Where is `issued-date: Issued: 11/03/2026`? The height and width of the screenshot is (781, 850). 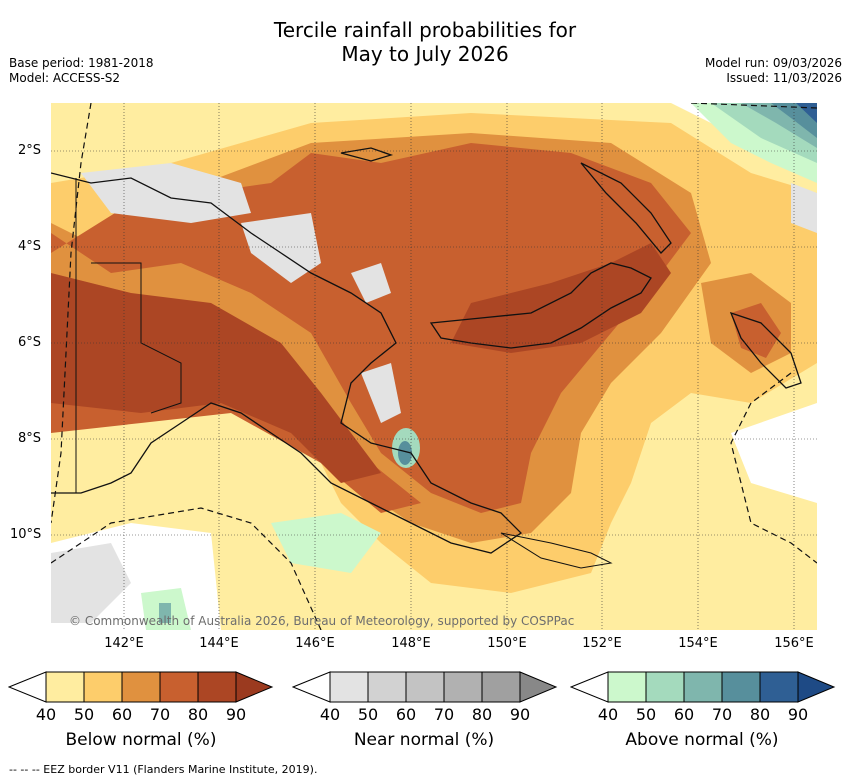
issued-date: Issued: 11/03/2026 is located at coordinates (784, 78).